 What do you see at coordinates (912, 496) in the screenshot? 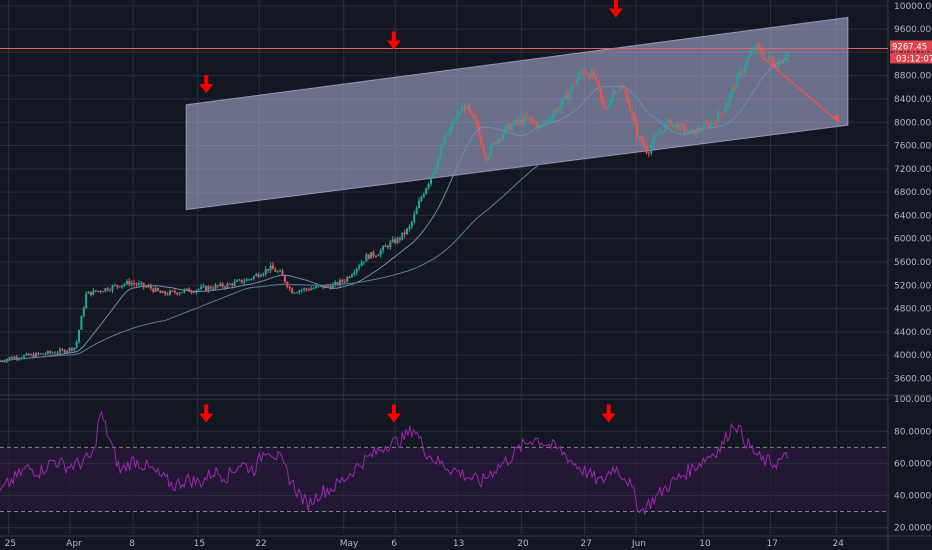
I see `rsi-y-tick-label: 40.0000` at bounding box center [912, 496].